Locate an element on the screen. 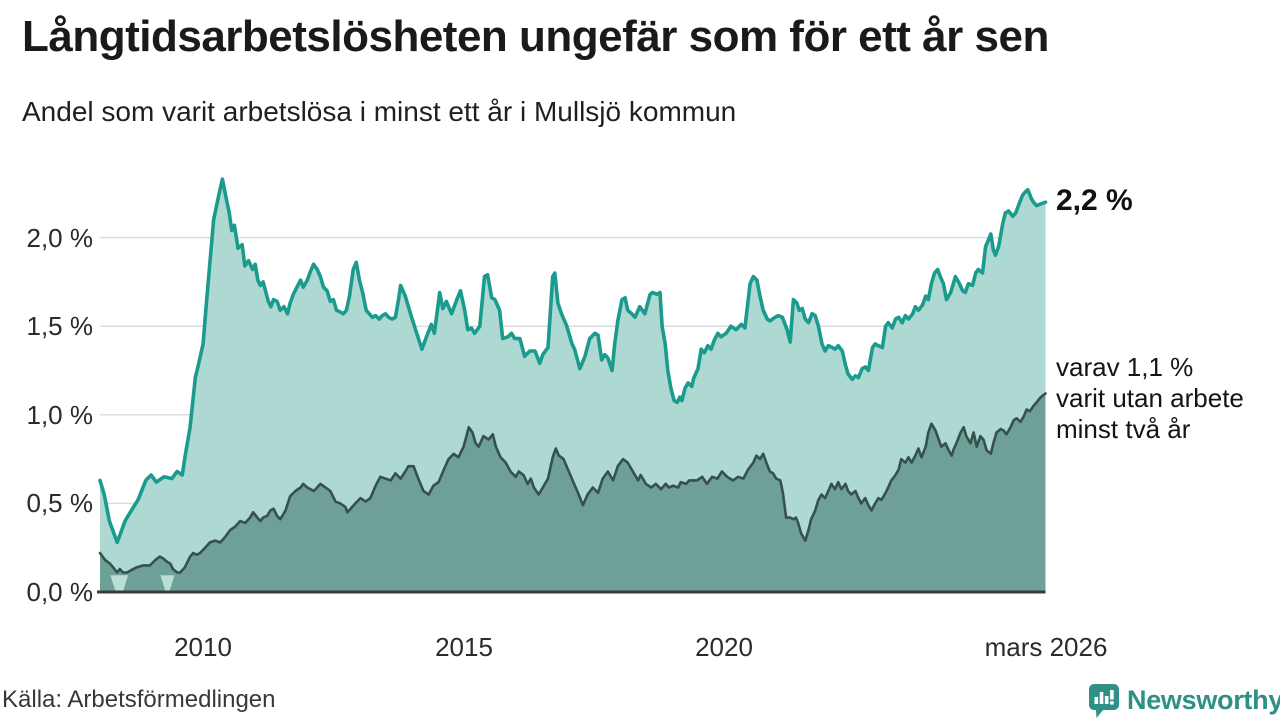  x-tick-label-2010: 2010 is located at coordinates (203, 647).